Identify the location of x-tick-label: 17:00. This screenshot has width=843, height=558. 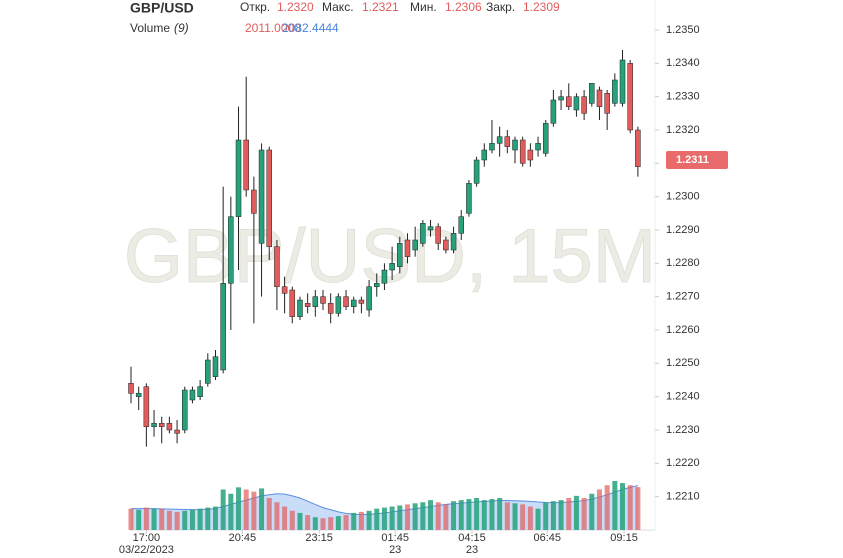
(147, 538).